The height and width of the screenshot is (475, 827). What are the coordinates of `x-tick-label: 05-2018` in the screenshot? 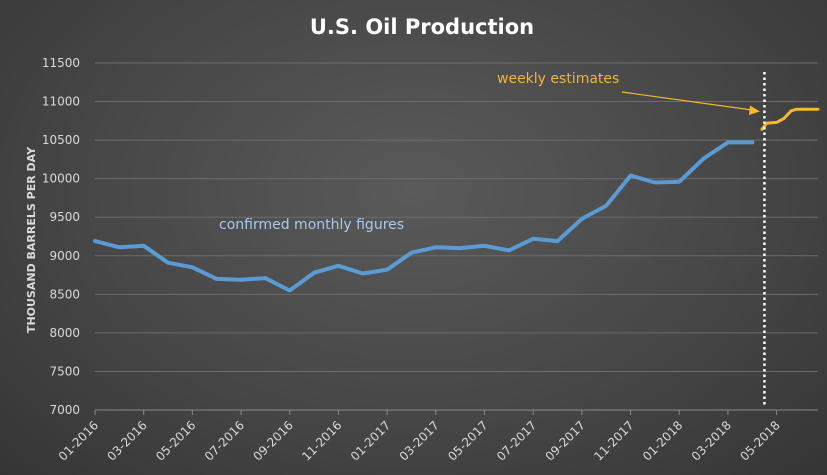 It's located at (759, 440).